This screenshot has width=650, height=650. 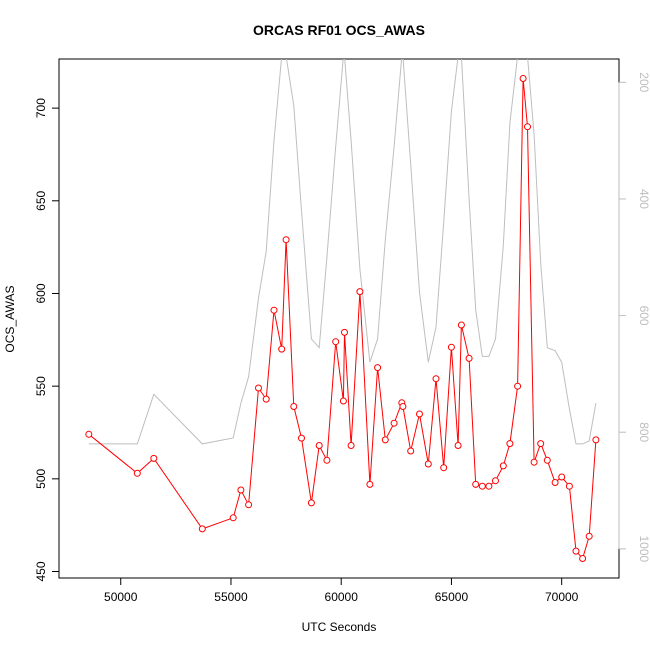 What do you see at coordinates (339, 627) in the screenshot?
I see `x-axis-label: UTC Seconds` at bounding box center [339, 627].